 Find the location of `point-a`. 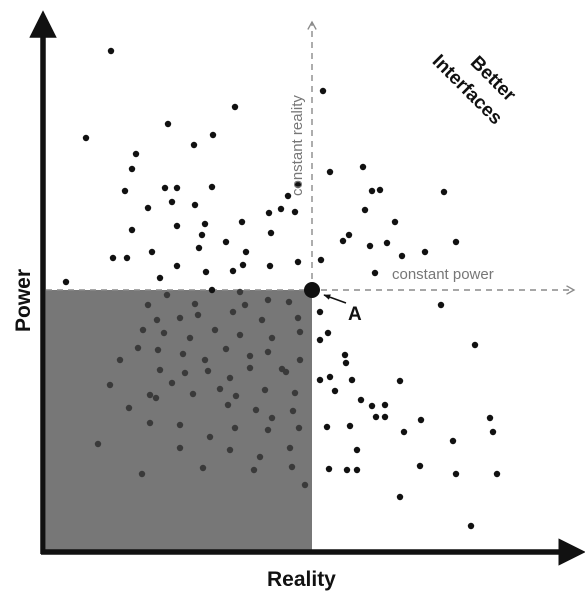

point-a is located at coordinates (312, 290).